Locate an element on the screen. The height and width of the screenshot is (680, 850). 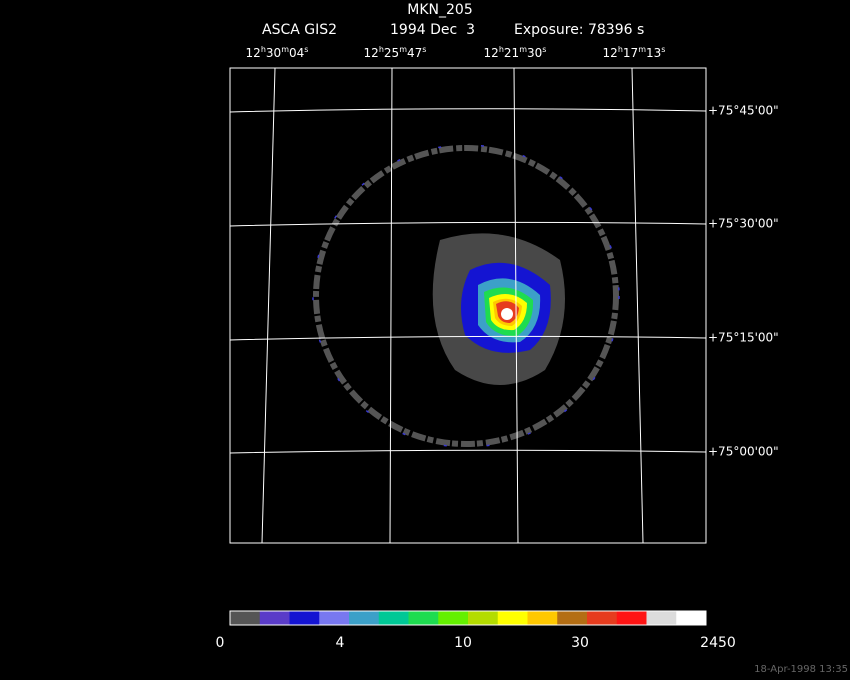
colorbar-label: 10 is located at coordinates (463, 643).